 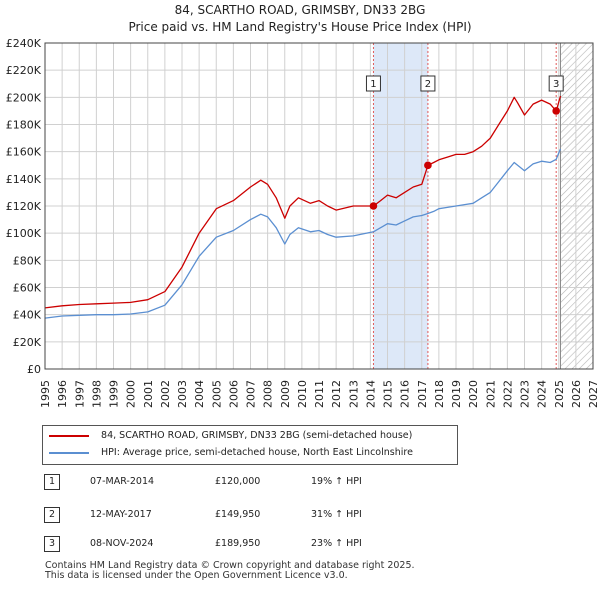 What do you see at coordinates (268, 394) in the screenshot?
I see `x-tick-label: 2008` at bounding box center [268, 394].